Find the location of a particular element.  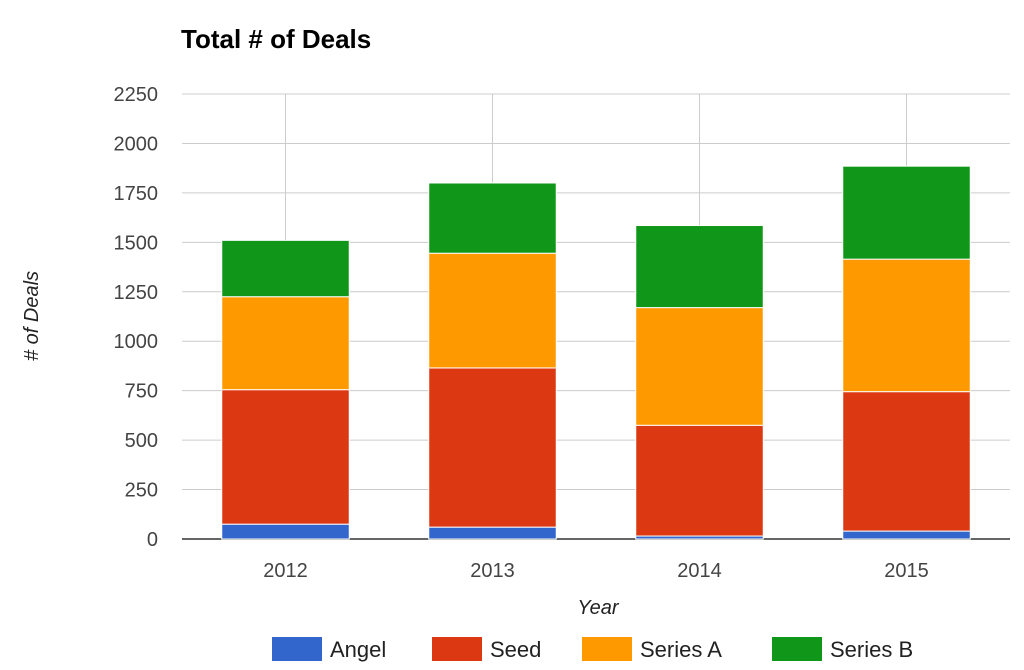

y-tick-label: 1000 is located at coordinates (136, 342).